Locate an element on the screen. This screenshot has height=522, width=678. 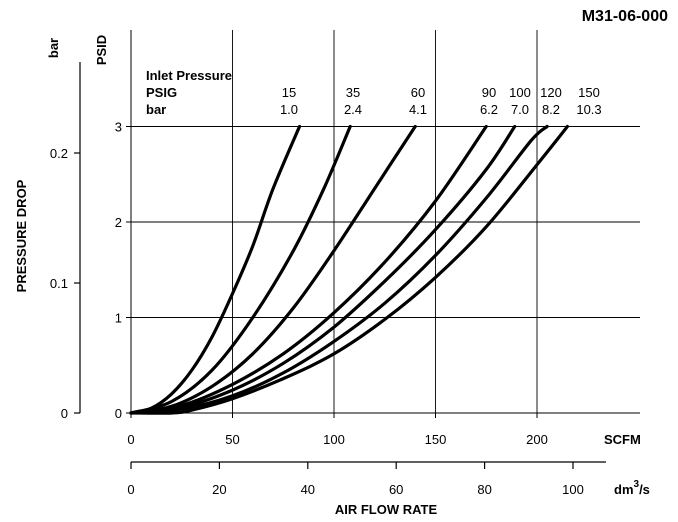
legend-psig-label: PSIG is located at coordinates (161, 92).